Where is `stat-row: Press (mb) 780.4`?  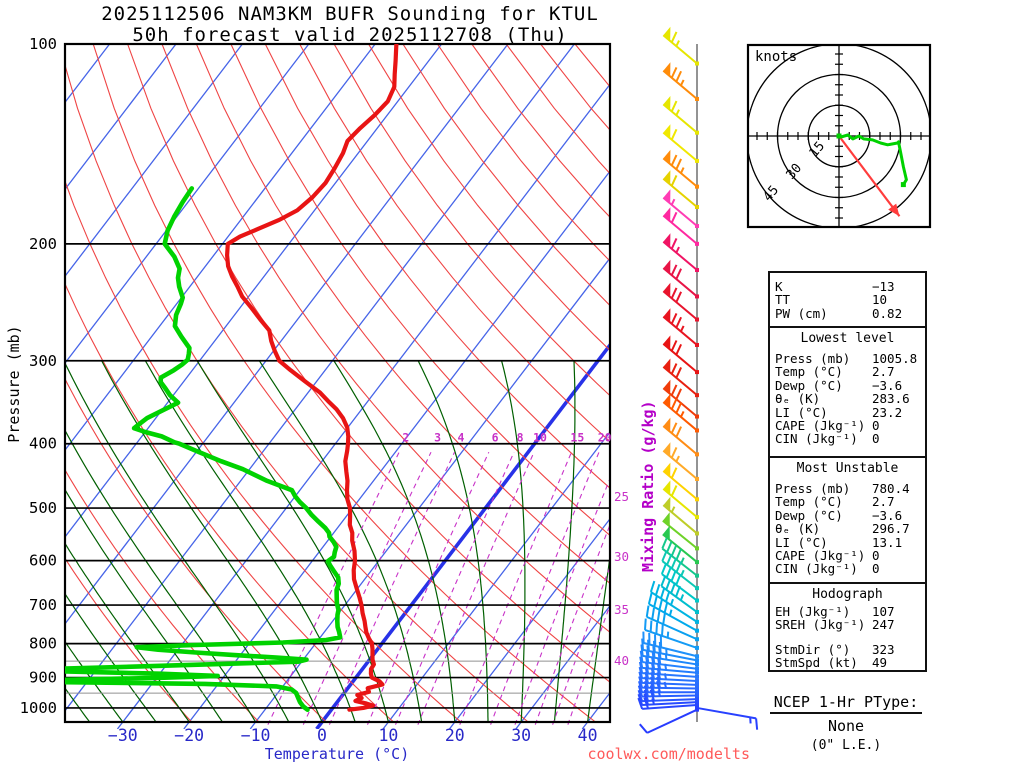
stat-row: Press (mb) 780.4 is located at coordinates (847, 488).